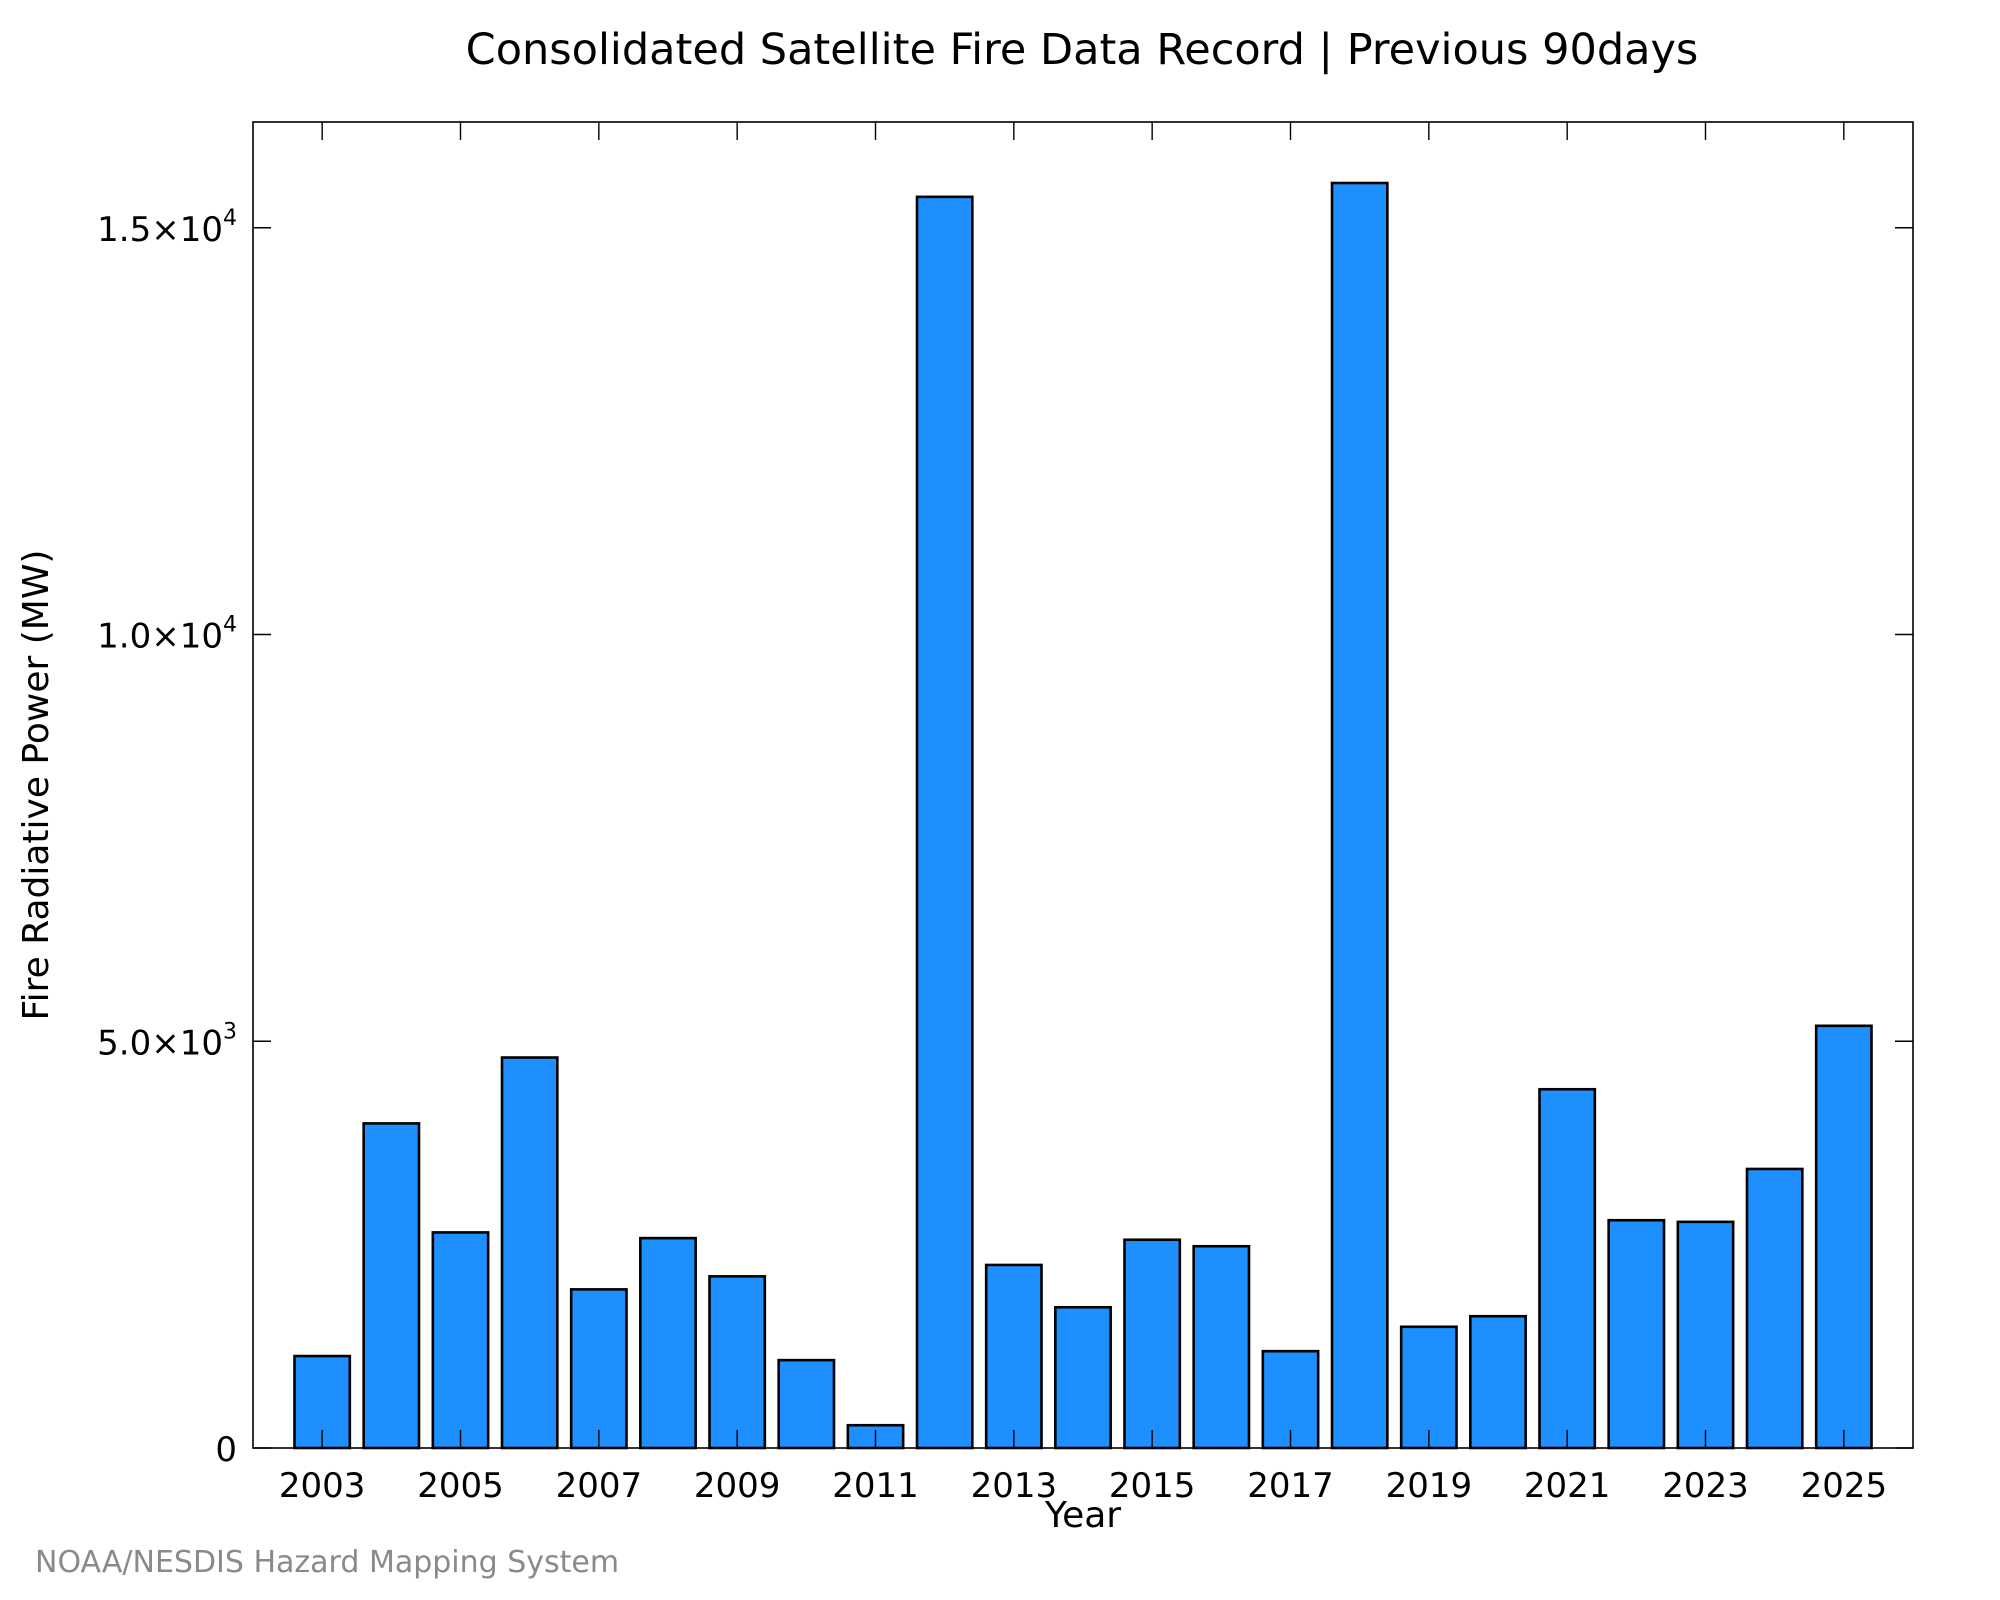 The image size is (2000, 1600). Describe the element at coordinates (460, 1340) in the screenshot. I see `bar-2005` at that location.